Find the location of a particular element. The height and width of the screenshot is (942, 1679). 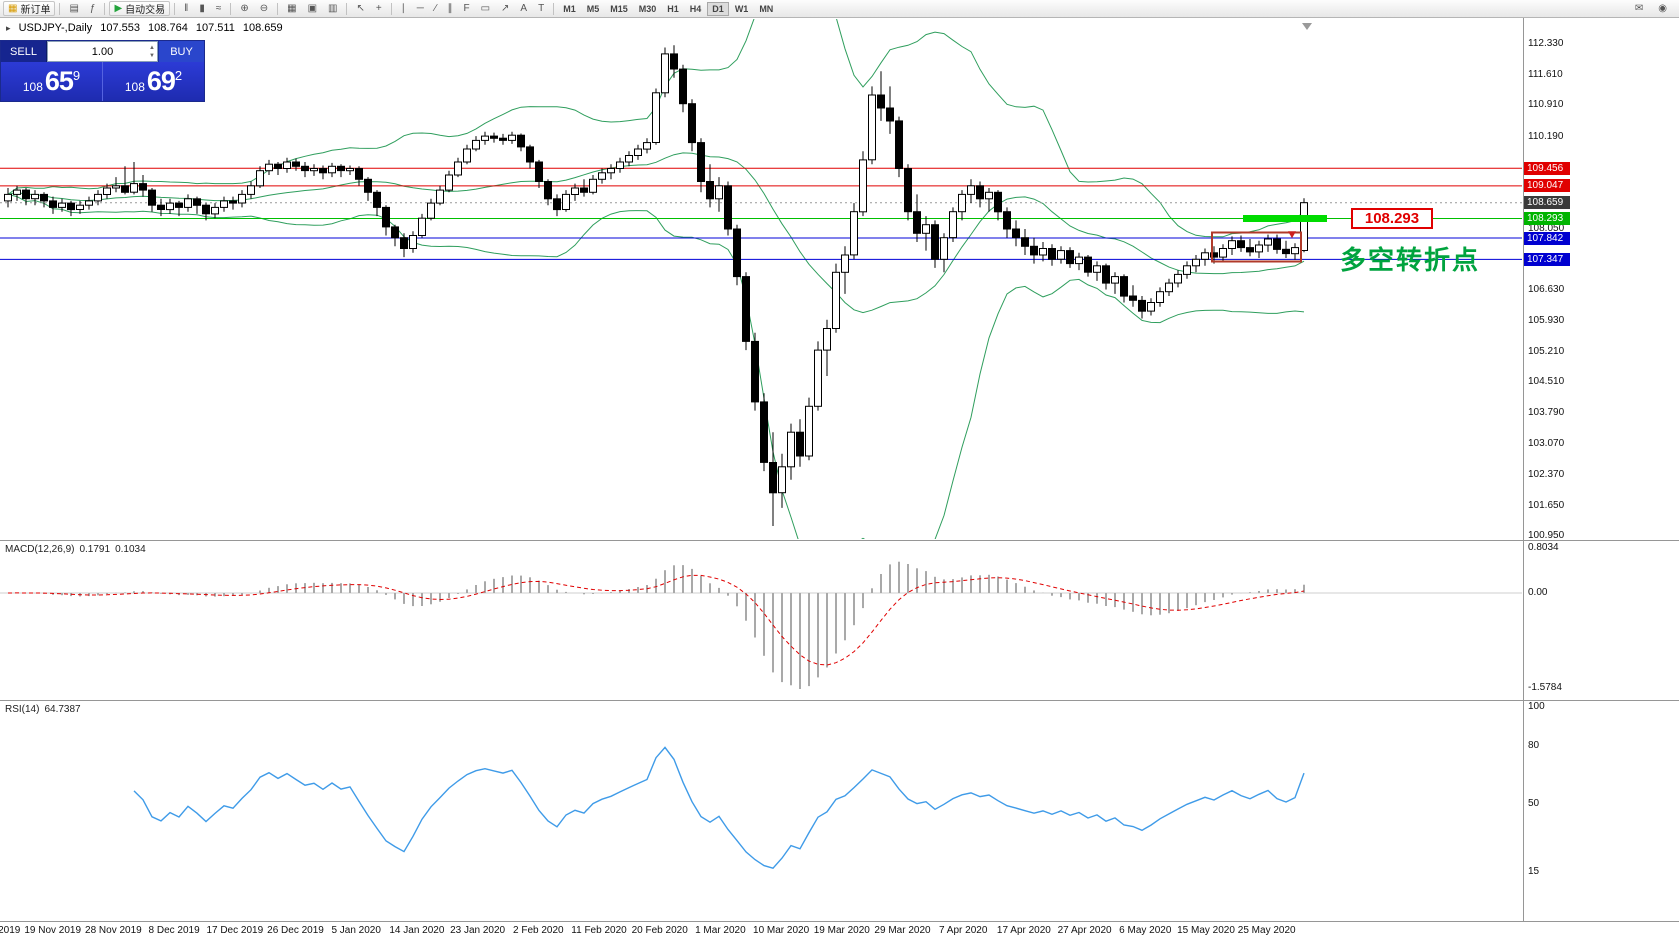

mail-icon: ✉ is located at coordinates (1639, 8).